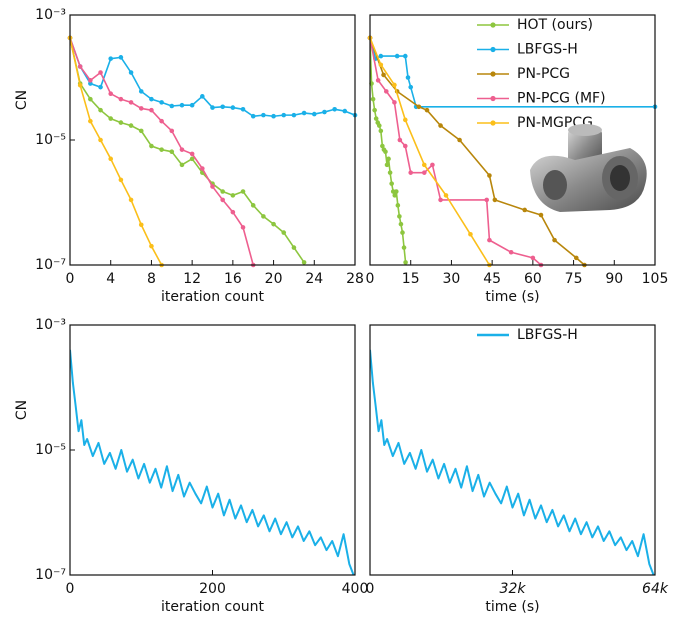 Image resolution: width=680 pixels, height=617 pixels. What do you see at coordinates (655, 589) in the screenshot?
I see `x-tick-label: 64k` at bounding box center [655, 589].